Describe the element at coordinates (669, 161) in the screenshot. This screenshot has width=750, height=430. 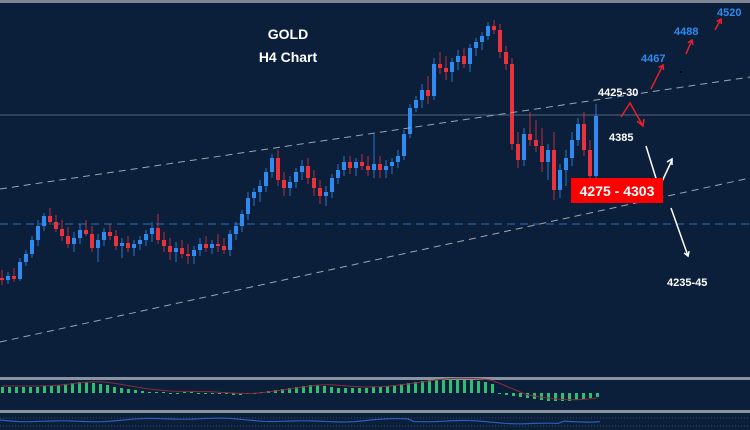
I see `bounce-arrowhead` at that location.